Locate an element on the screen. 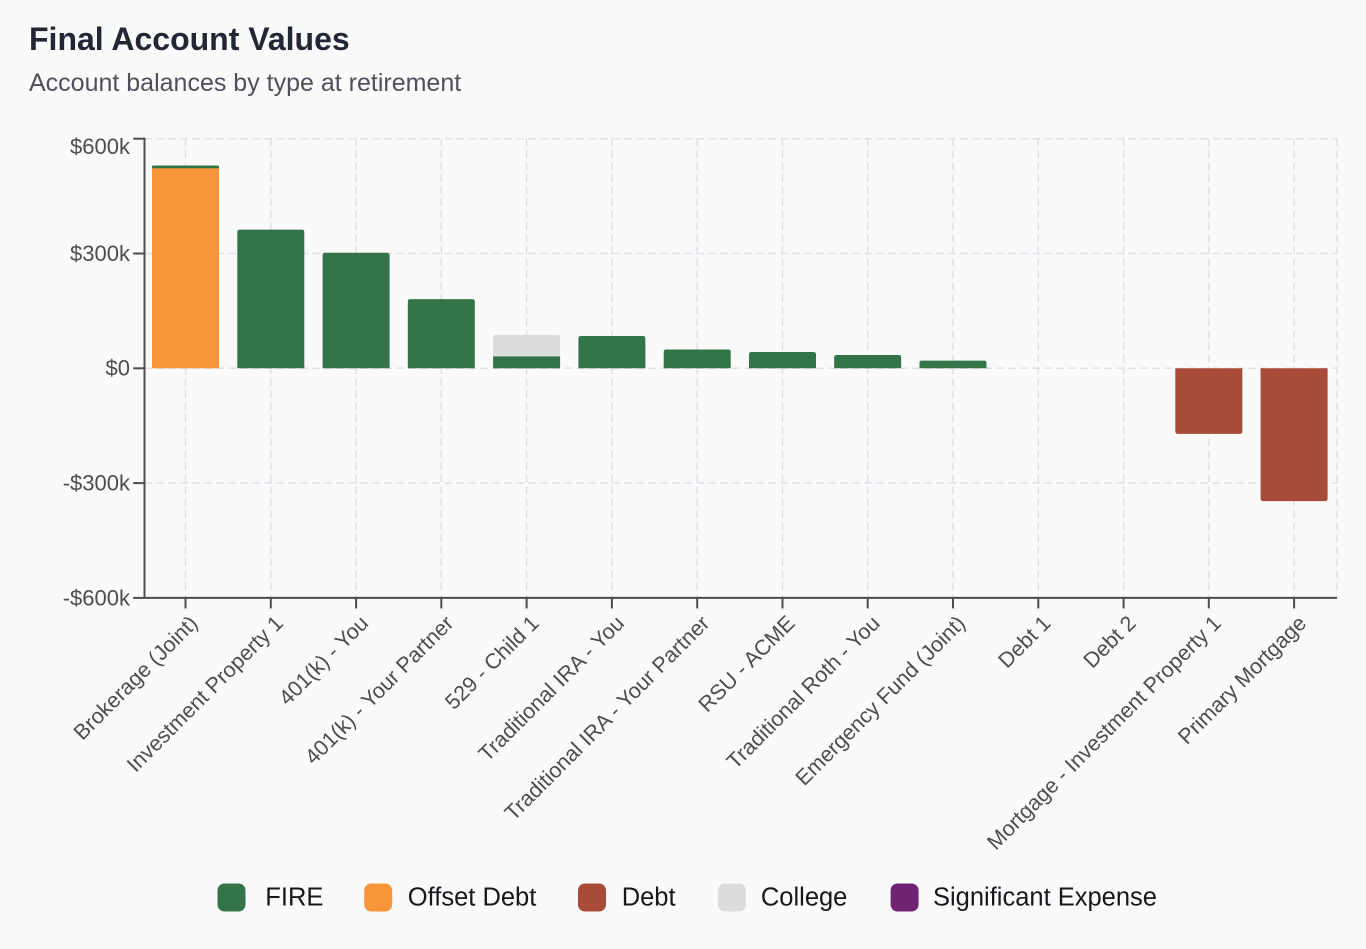 This screenshot has height=949, width=1366. svg-text: $300k is located at coordinates (100, 253).